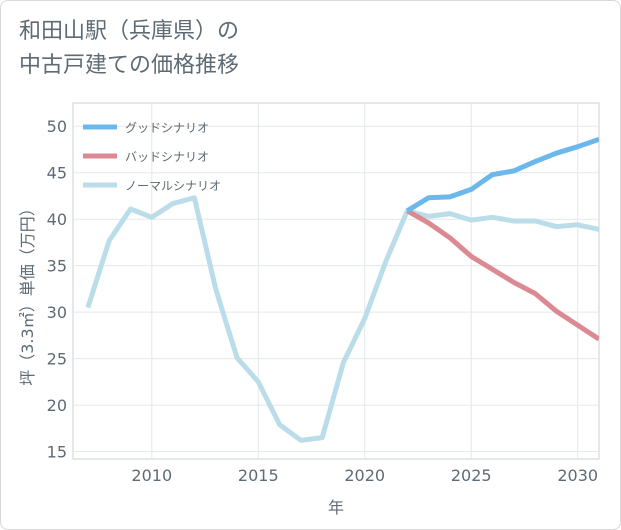 This screenshot has height=530, width=621. What do you see at coordinates (577, 475) in the screenshot?
I see `x-tick-label: 2030` at bounding box center [577, 475].